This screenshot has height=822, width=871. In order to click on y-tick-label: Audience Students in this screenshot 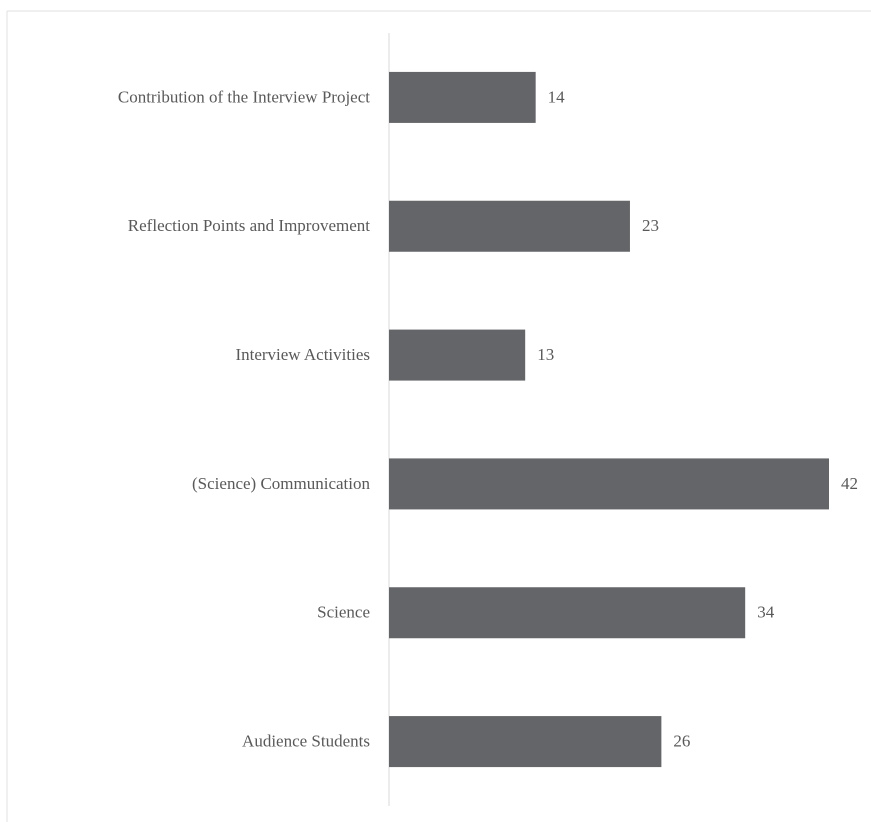, I will do `click(306, 740)`.